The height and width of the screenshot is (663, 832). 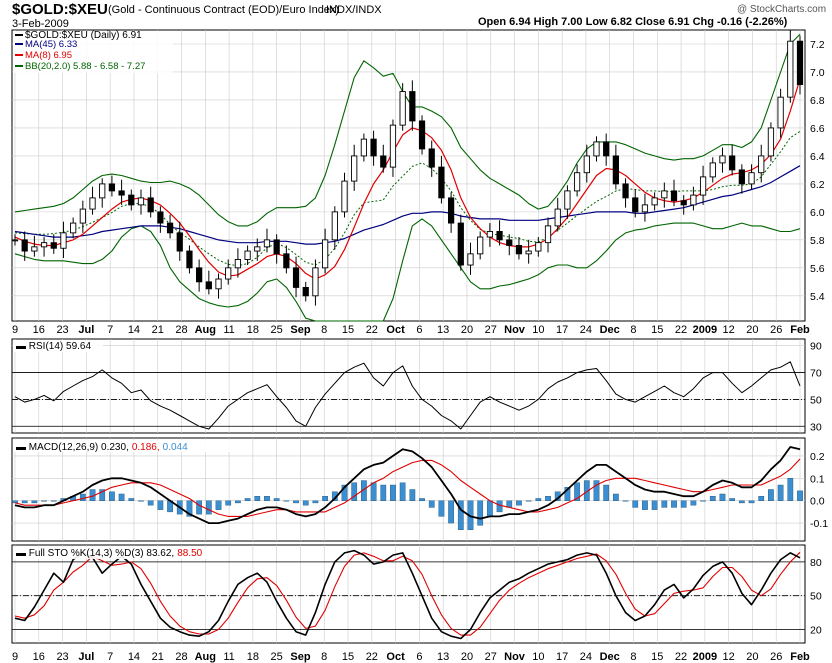 I want to click on x-tick-label-bottom: Aug, so click(x=205, y=657).